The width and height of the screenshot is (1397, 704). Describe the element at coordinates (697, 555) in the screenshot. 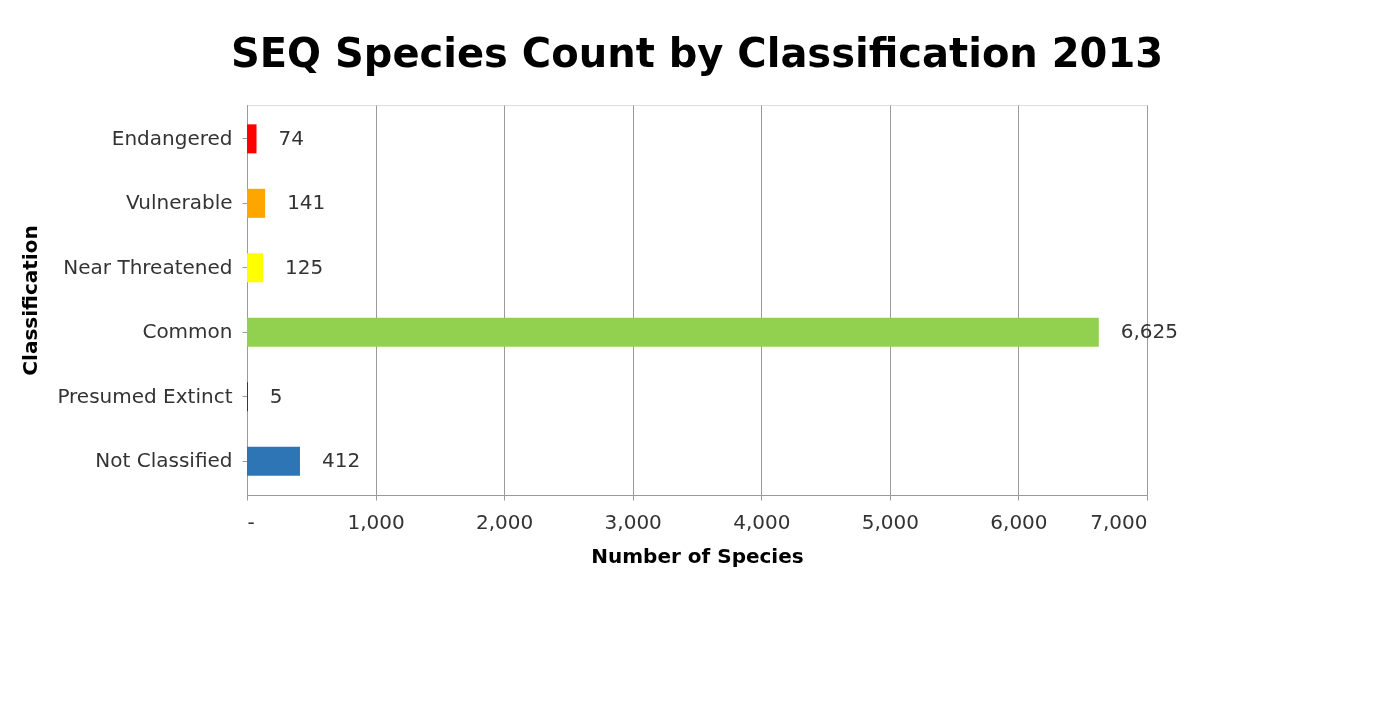

I see `x-axis-title: Number of Species` at that location.